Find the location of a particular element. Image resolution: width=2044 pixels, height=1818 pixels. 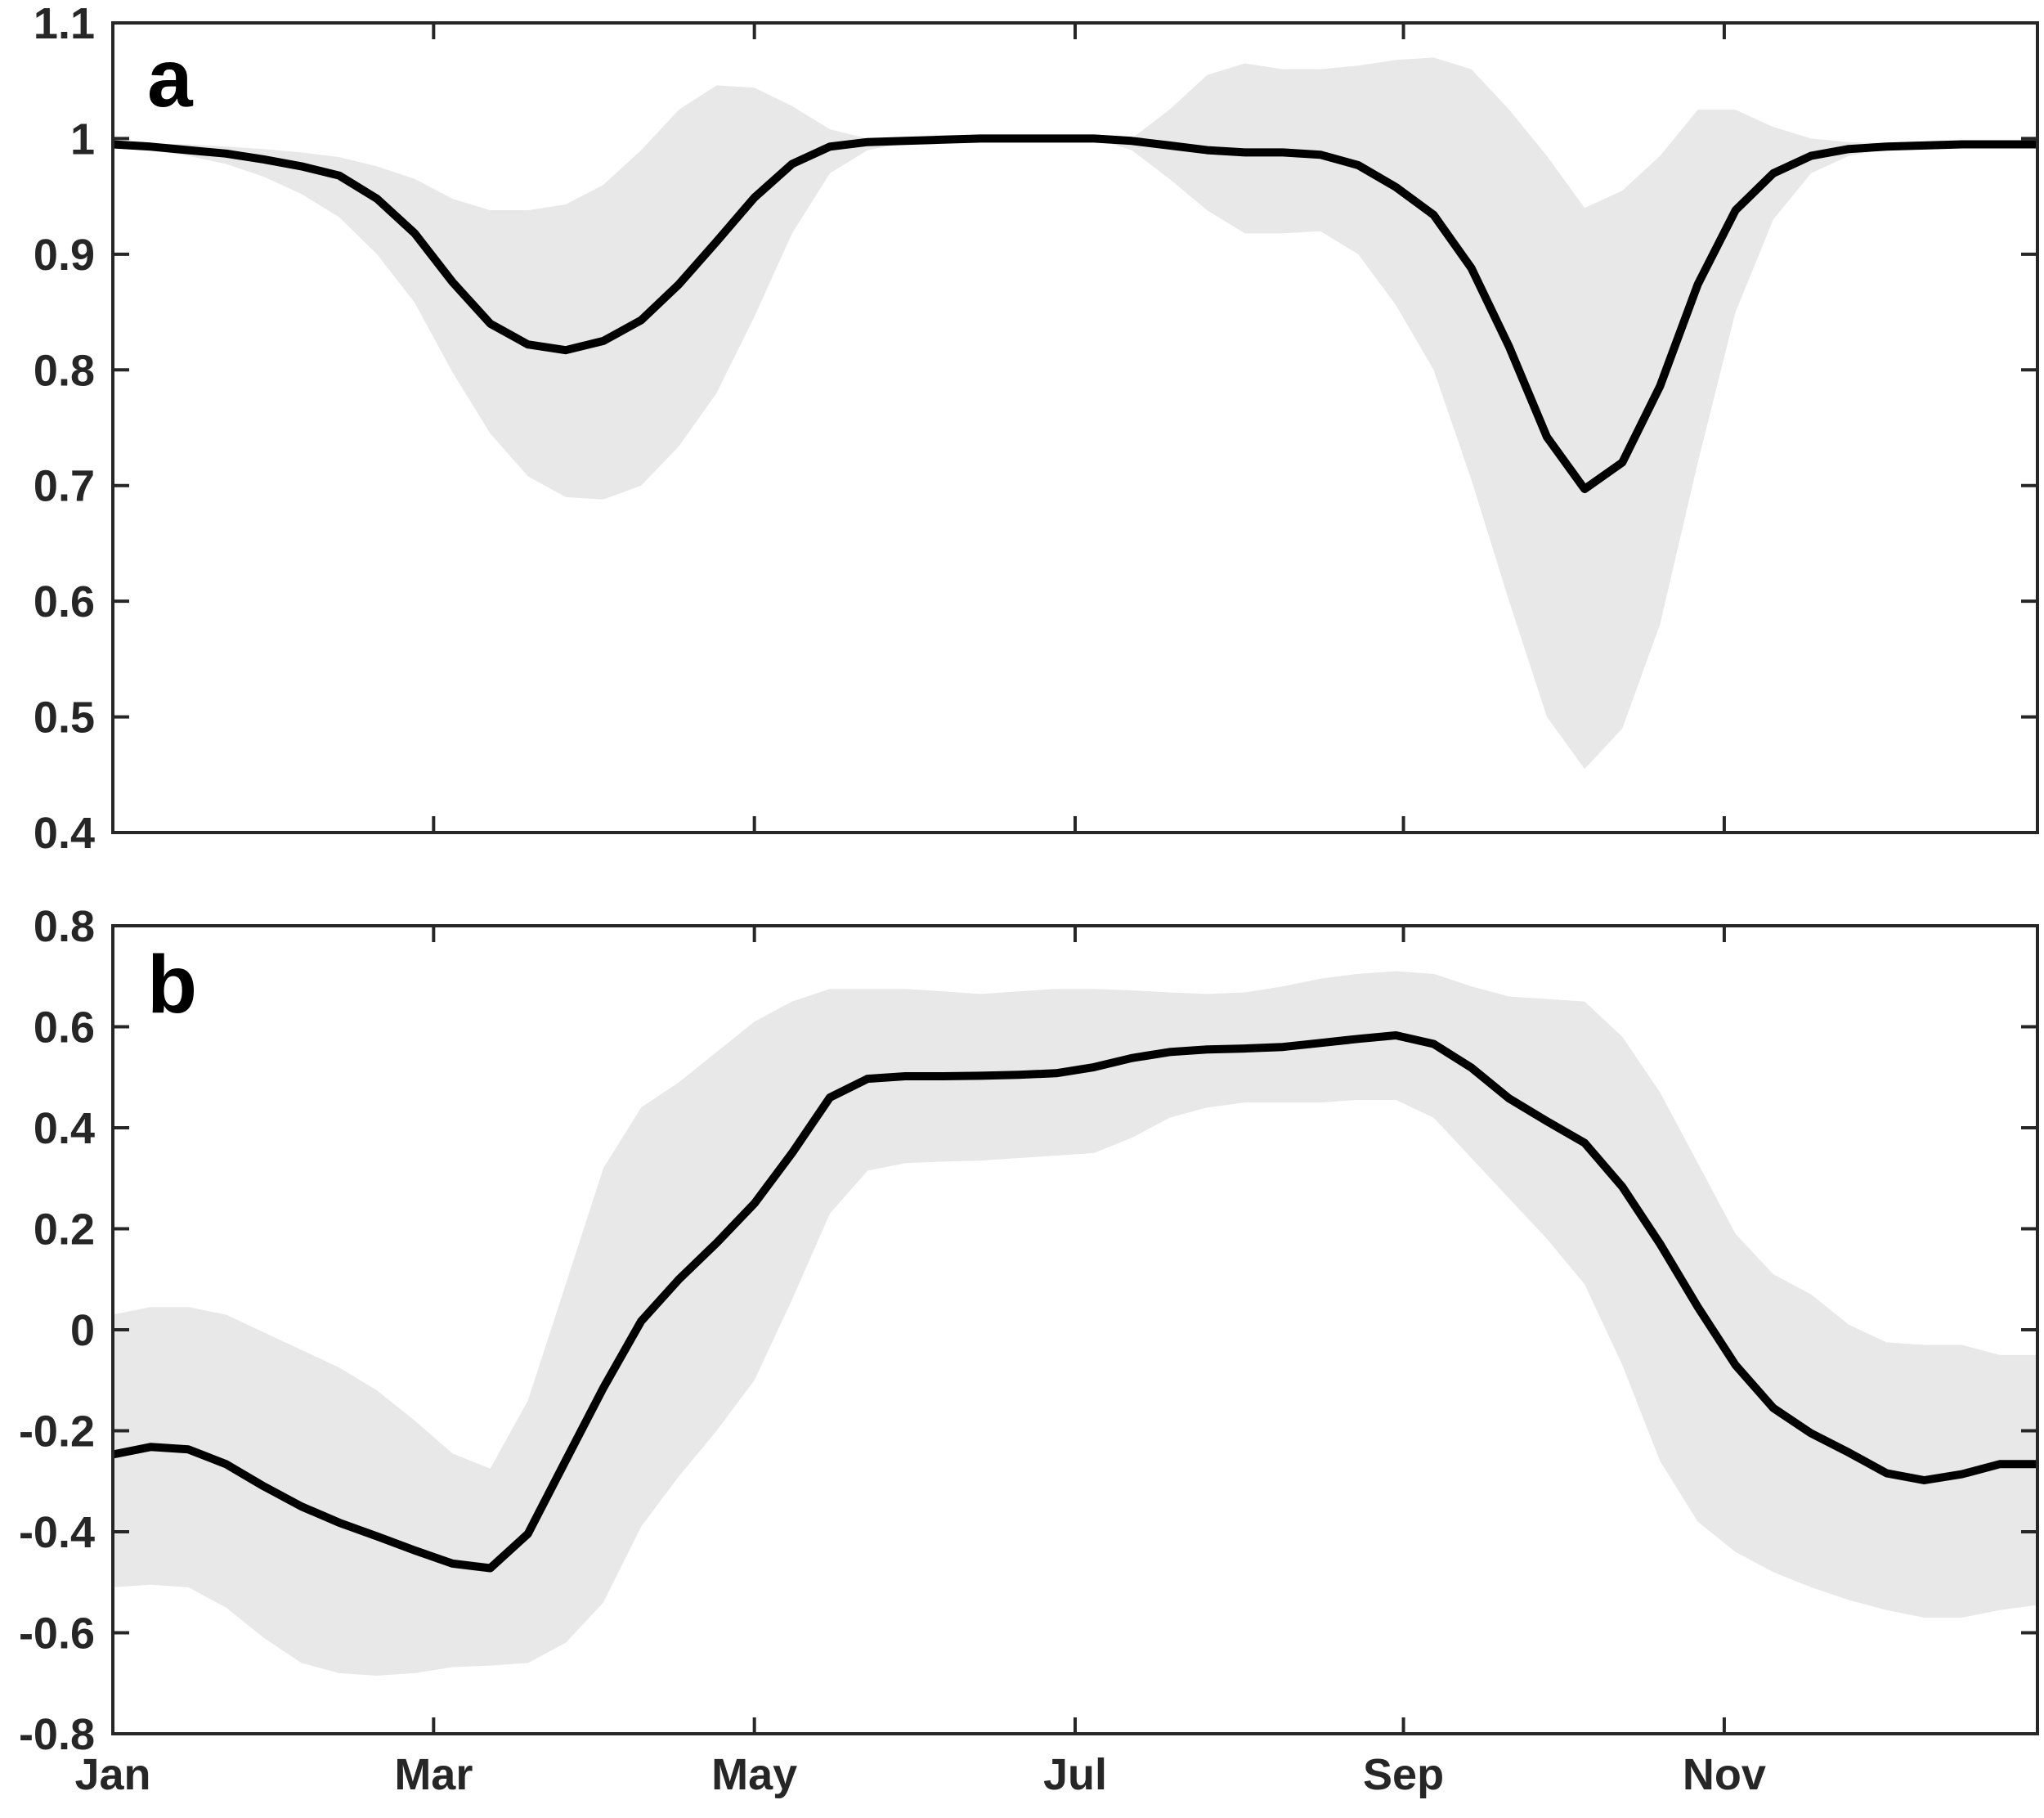

x-tick-label: Sep is located at coordinates (1404, 1774).